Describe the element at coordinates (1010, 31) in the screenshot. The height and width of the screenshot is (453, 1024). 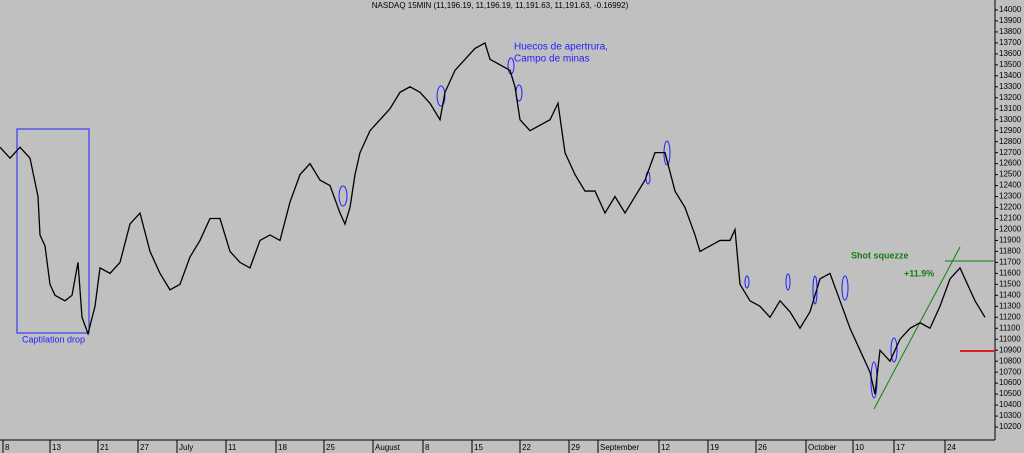
I see `y-tick-label: 13800` at that location.